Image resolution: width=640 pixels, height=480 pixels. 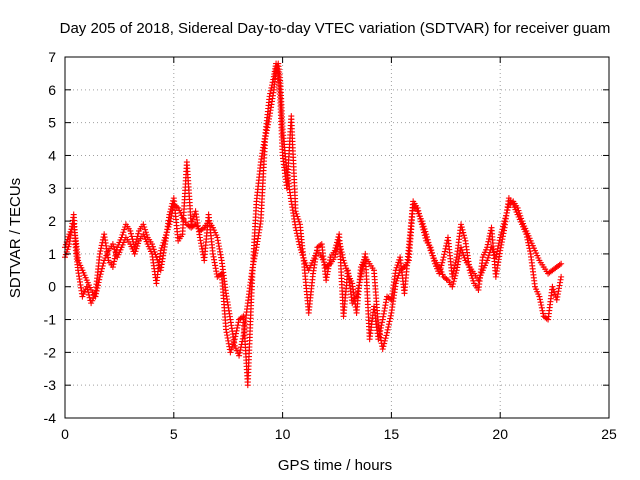 What do you see at coordinates (50, 385) in the screenshot?
I see `y-tick-label: -3` at bounding box center [50, 385].